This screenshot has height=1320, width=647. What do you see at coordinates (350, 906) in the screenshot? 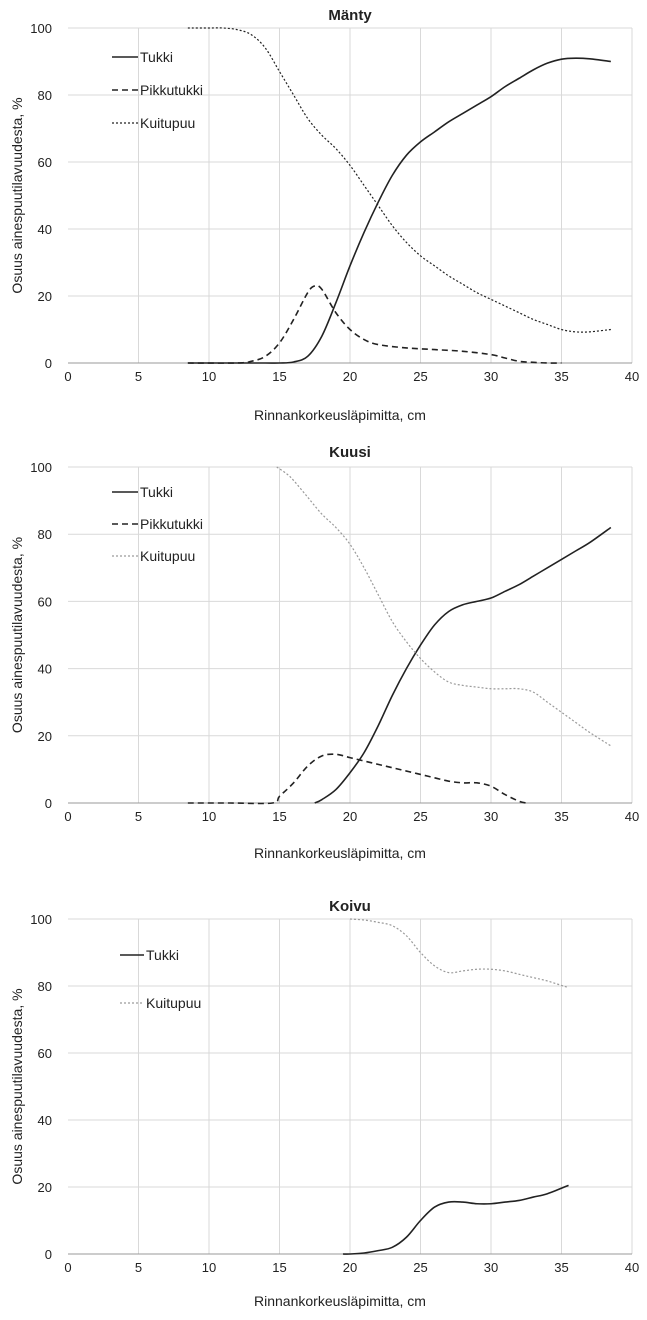
I see `chart-title: Koivu` at bounding box center [350, 906].